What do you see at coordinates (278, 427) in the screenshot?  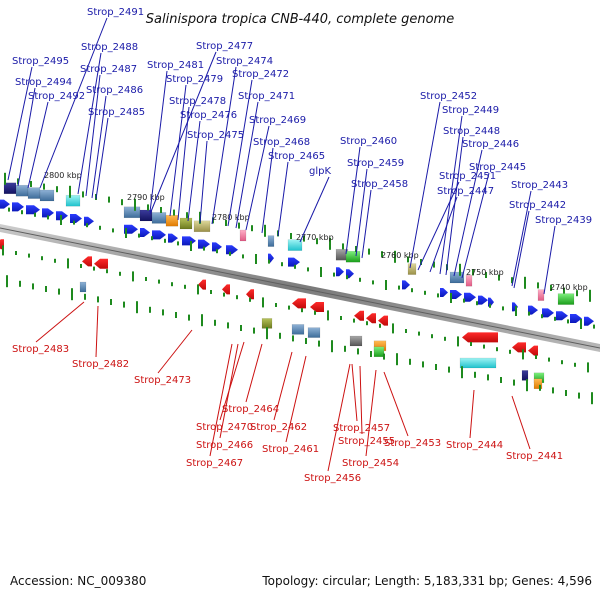 I see `reverse-gene-label: Strop_2462` at bounding box center [278, 427].